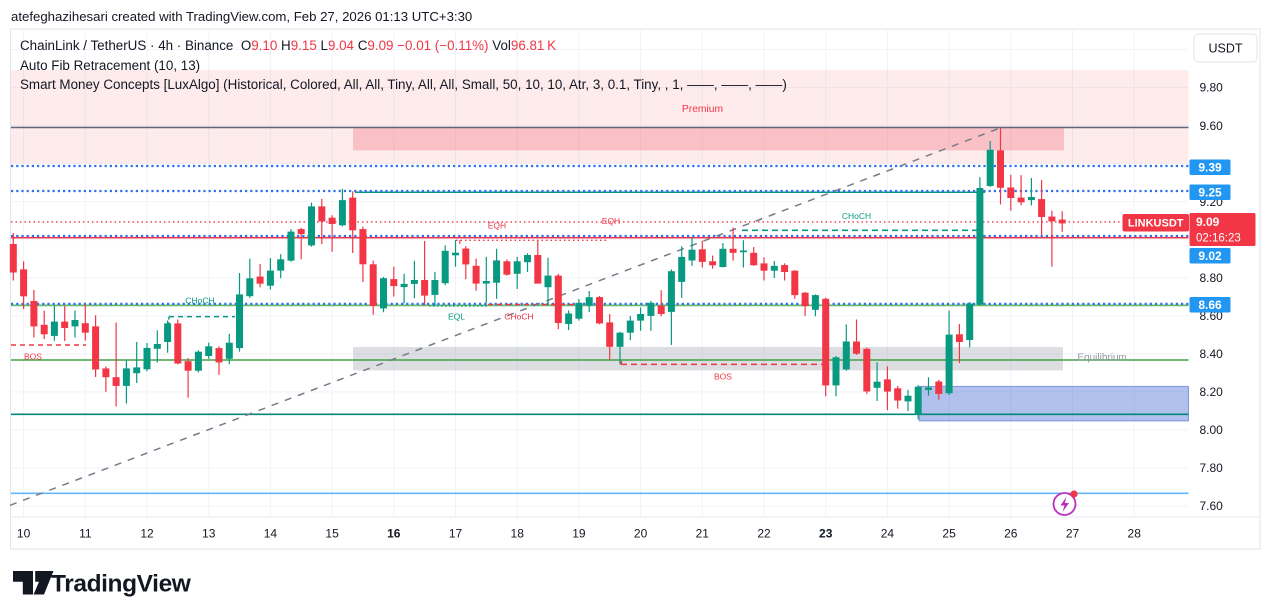 This screenshot has width=1272, height=615. What do you see at coordinates (110, 65) in the screenshot?
I see `svg-text: Auto Fib Retracement (10, 13)` at bounding box center [110, 65].